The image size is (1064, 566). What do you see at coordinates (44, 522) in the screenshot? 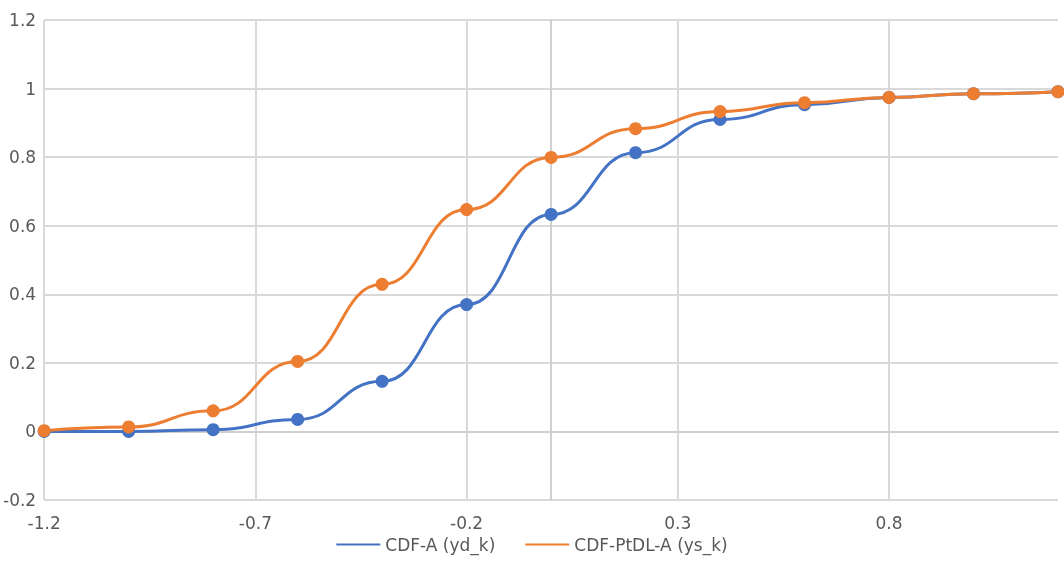
I see `x-tick-label: -1.2` at bounding box center [44, 522].